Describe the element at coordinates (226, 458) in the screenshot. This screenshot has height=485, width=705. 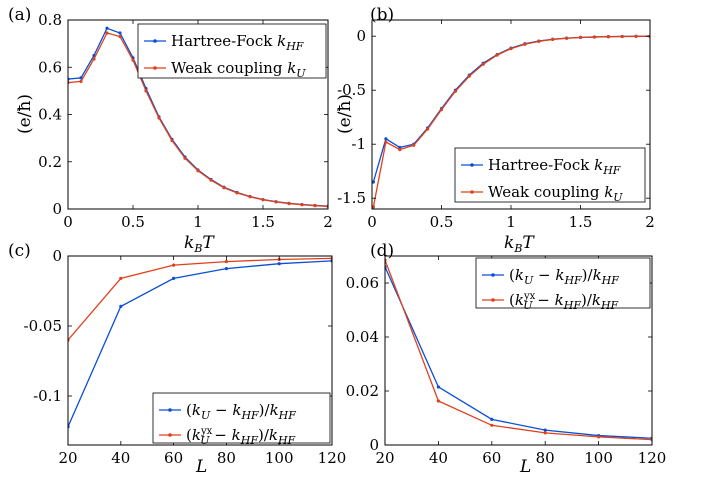
I see `x-tick-label: 80` at that location.